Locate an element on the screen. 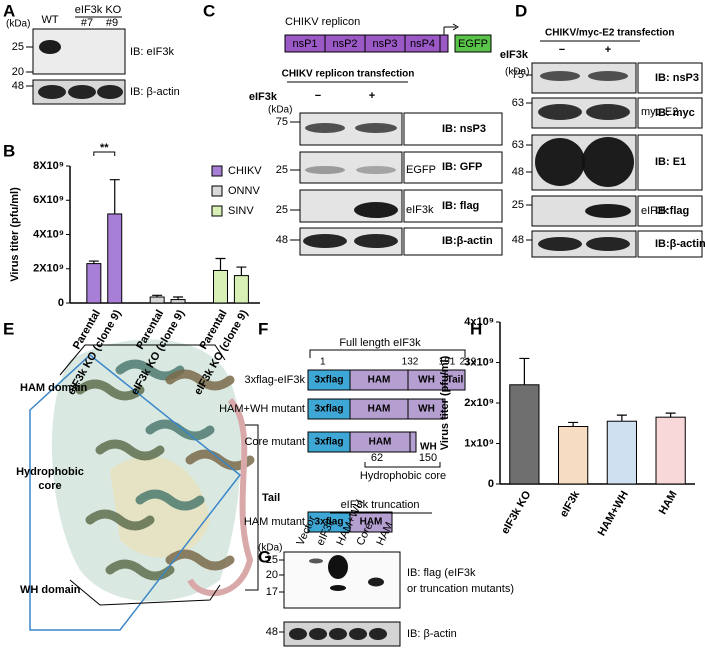  arrow is located at coordinates (455, 27).